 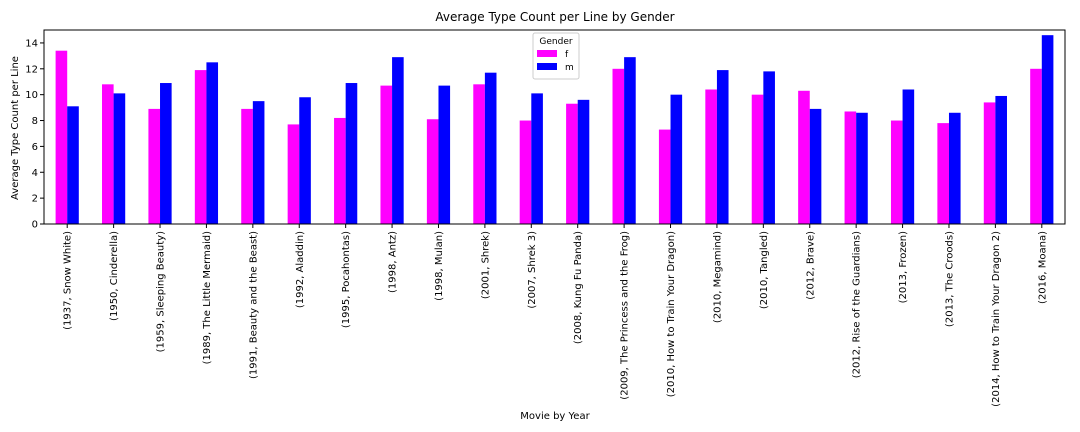 I want to click on x-tick-label-14: (2010, Megamind), so click(x=717, y=277).